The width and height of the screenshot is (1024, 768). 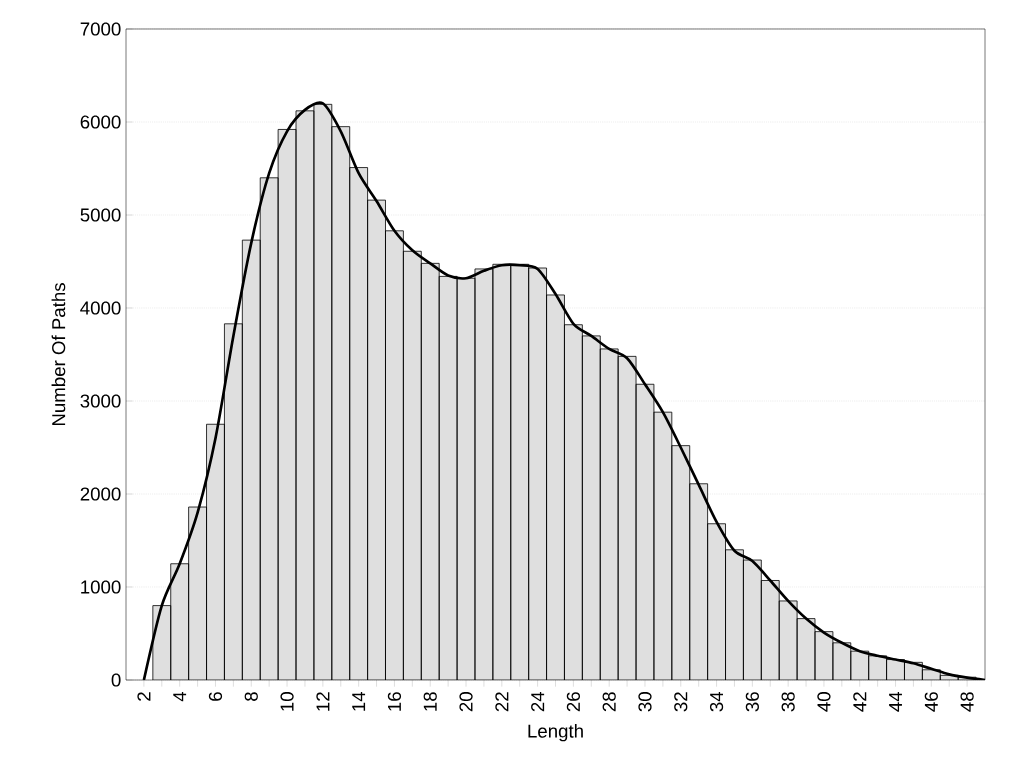 What do you see at coordinates (100, 215) in the screenshot?
I see `y-tick-label: 5000` at bounding box center [100, 215].